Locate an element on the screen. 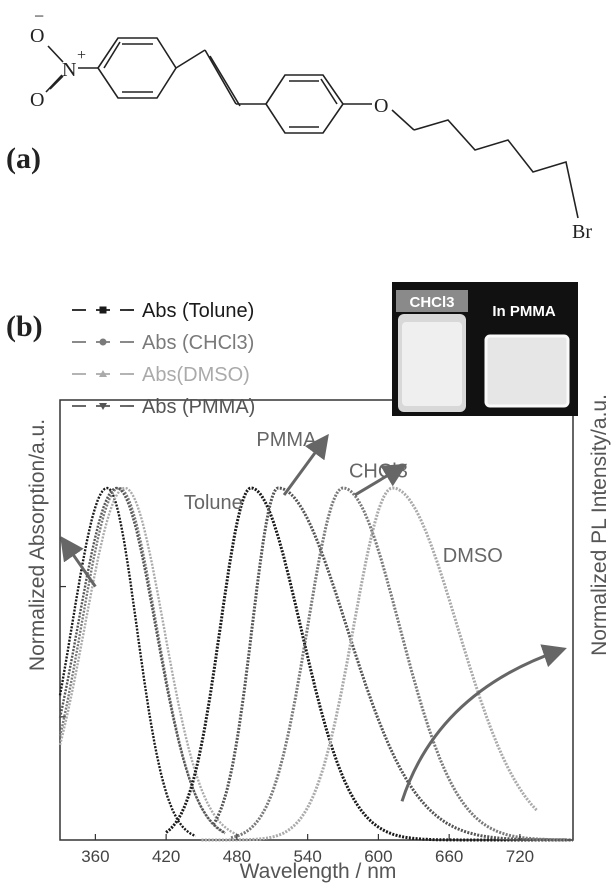 Image resolution: width=614 pixels, height=885 pixels. y-axis-right-label: Normalized PL Intensity/a.u. is located at coordinates (599, 525).